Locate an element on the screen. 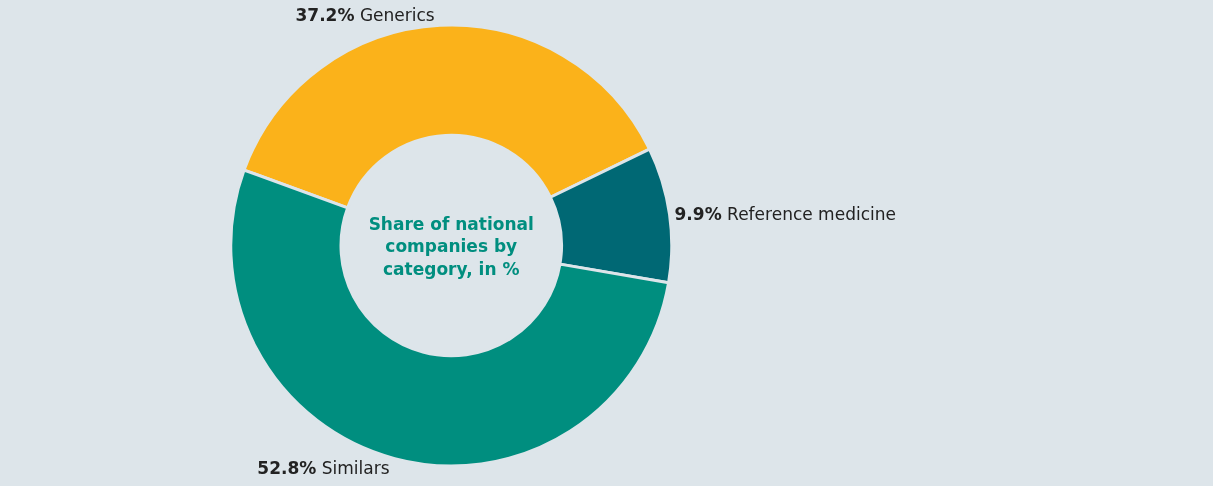 This screenshot has height=486, width=1213. text: Share of national companies by category, in % is located at coordinates (451, 246).